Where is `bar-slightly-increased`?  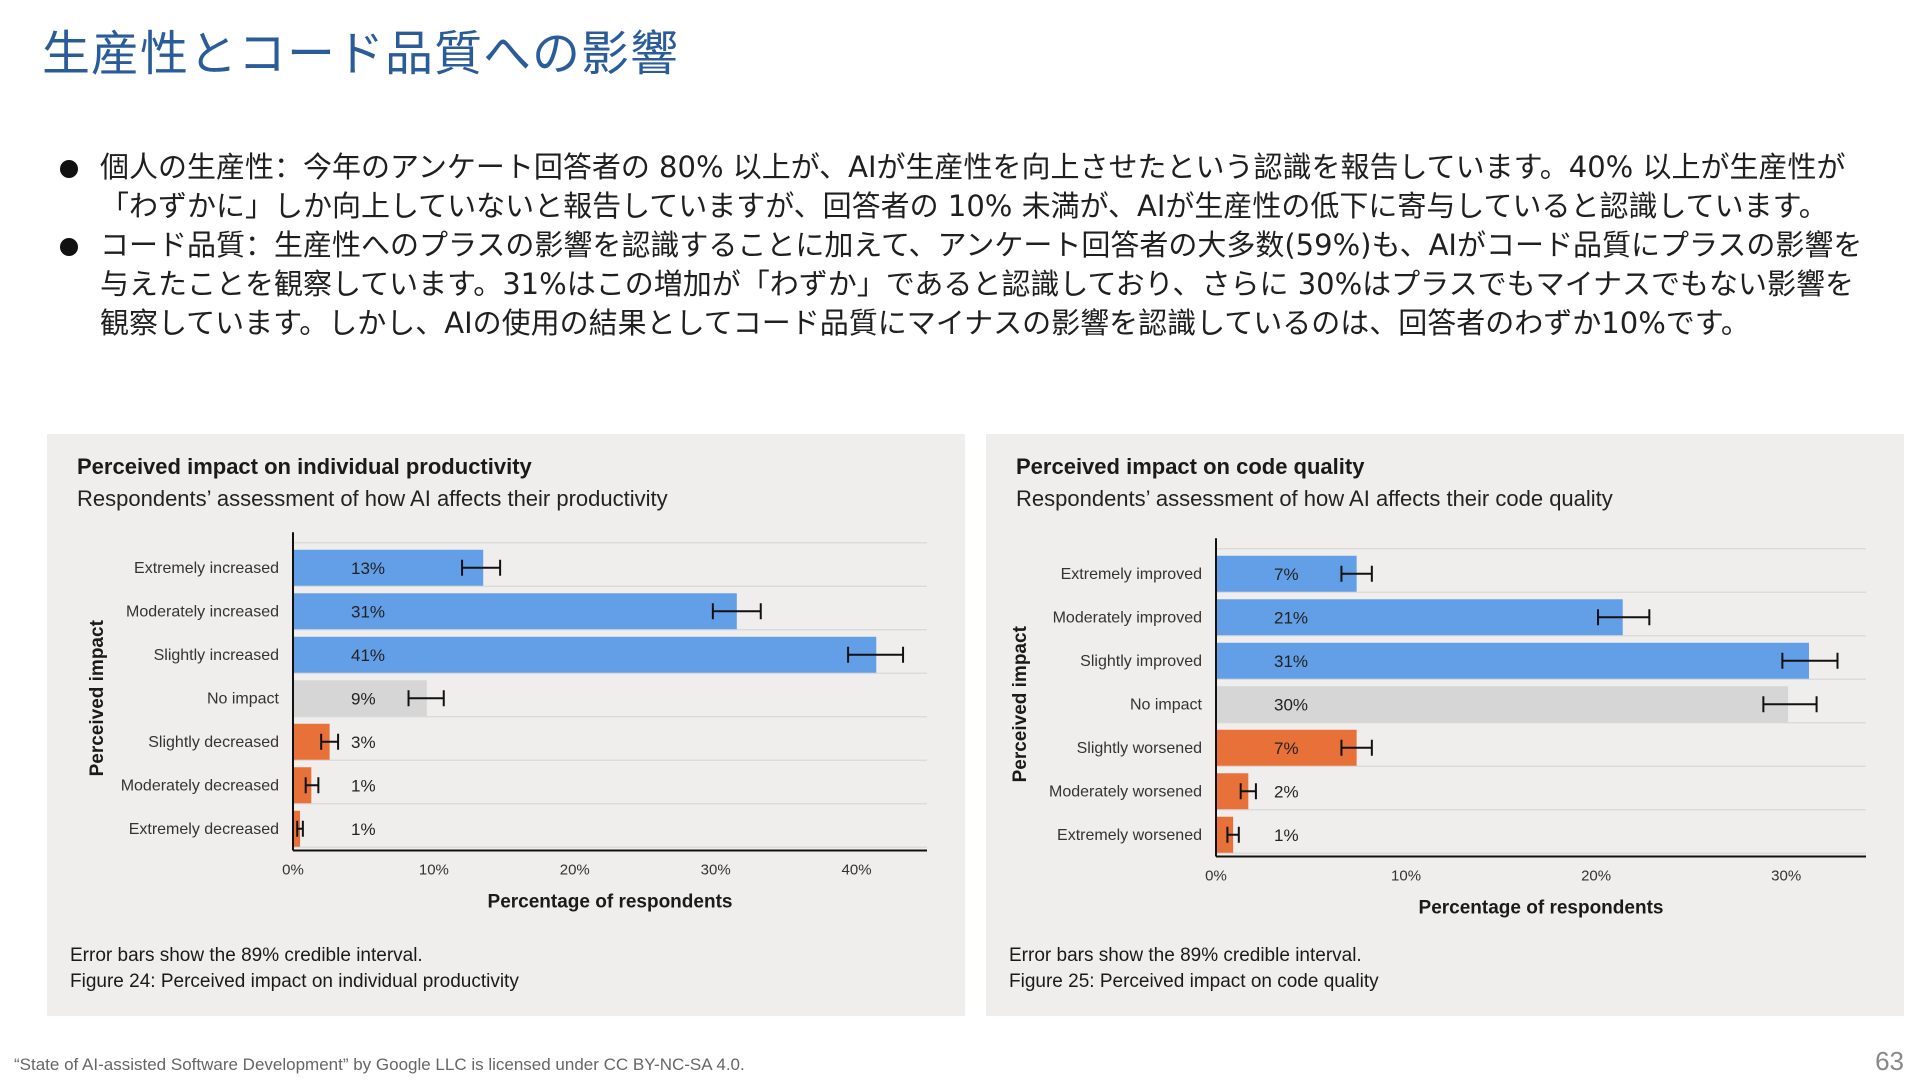 bar-slightly-increased is located at coordinates (585, 654).